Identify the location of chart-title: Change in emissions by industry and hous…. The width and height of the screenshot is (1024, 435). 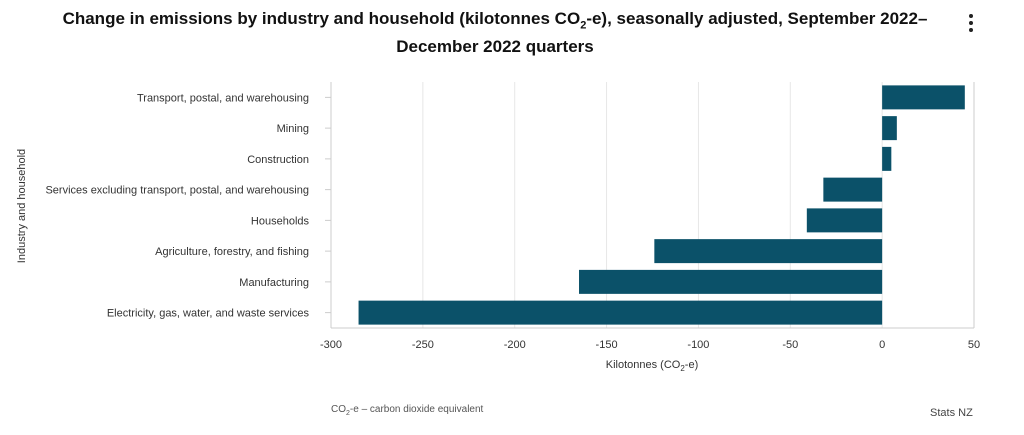
(495, 33).